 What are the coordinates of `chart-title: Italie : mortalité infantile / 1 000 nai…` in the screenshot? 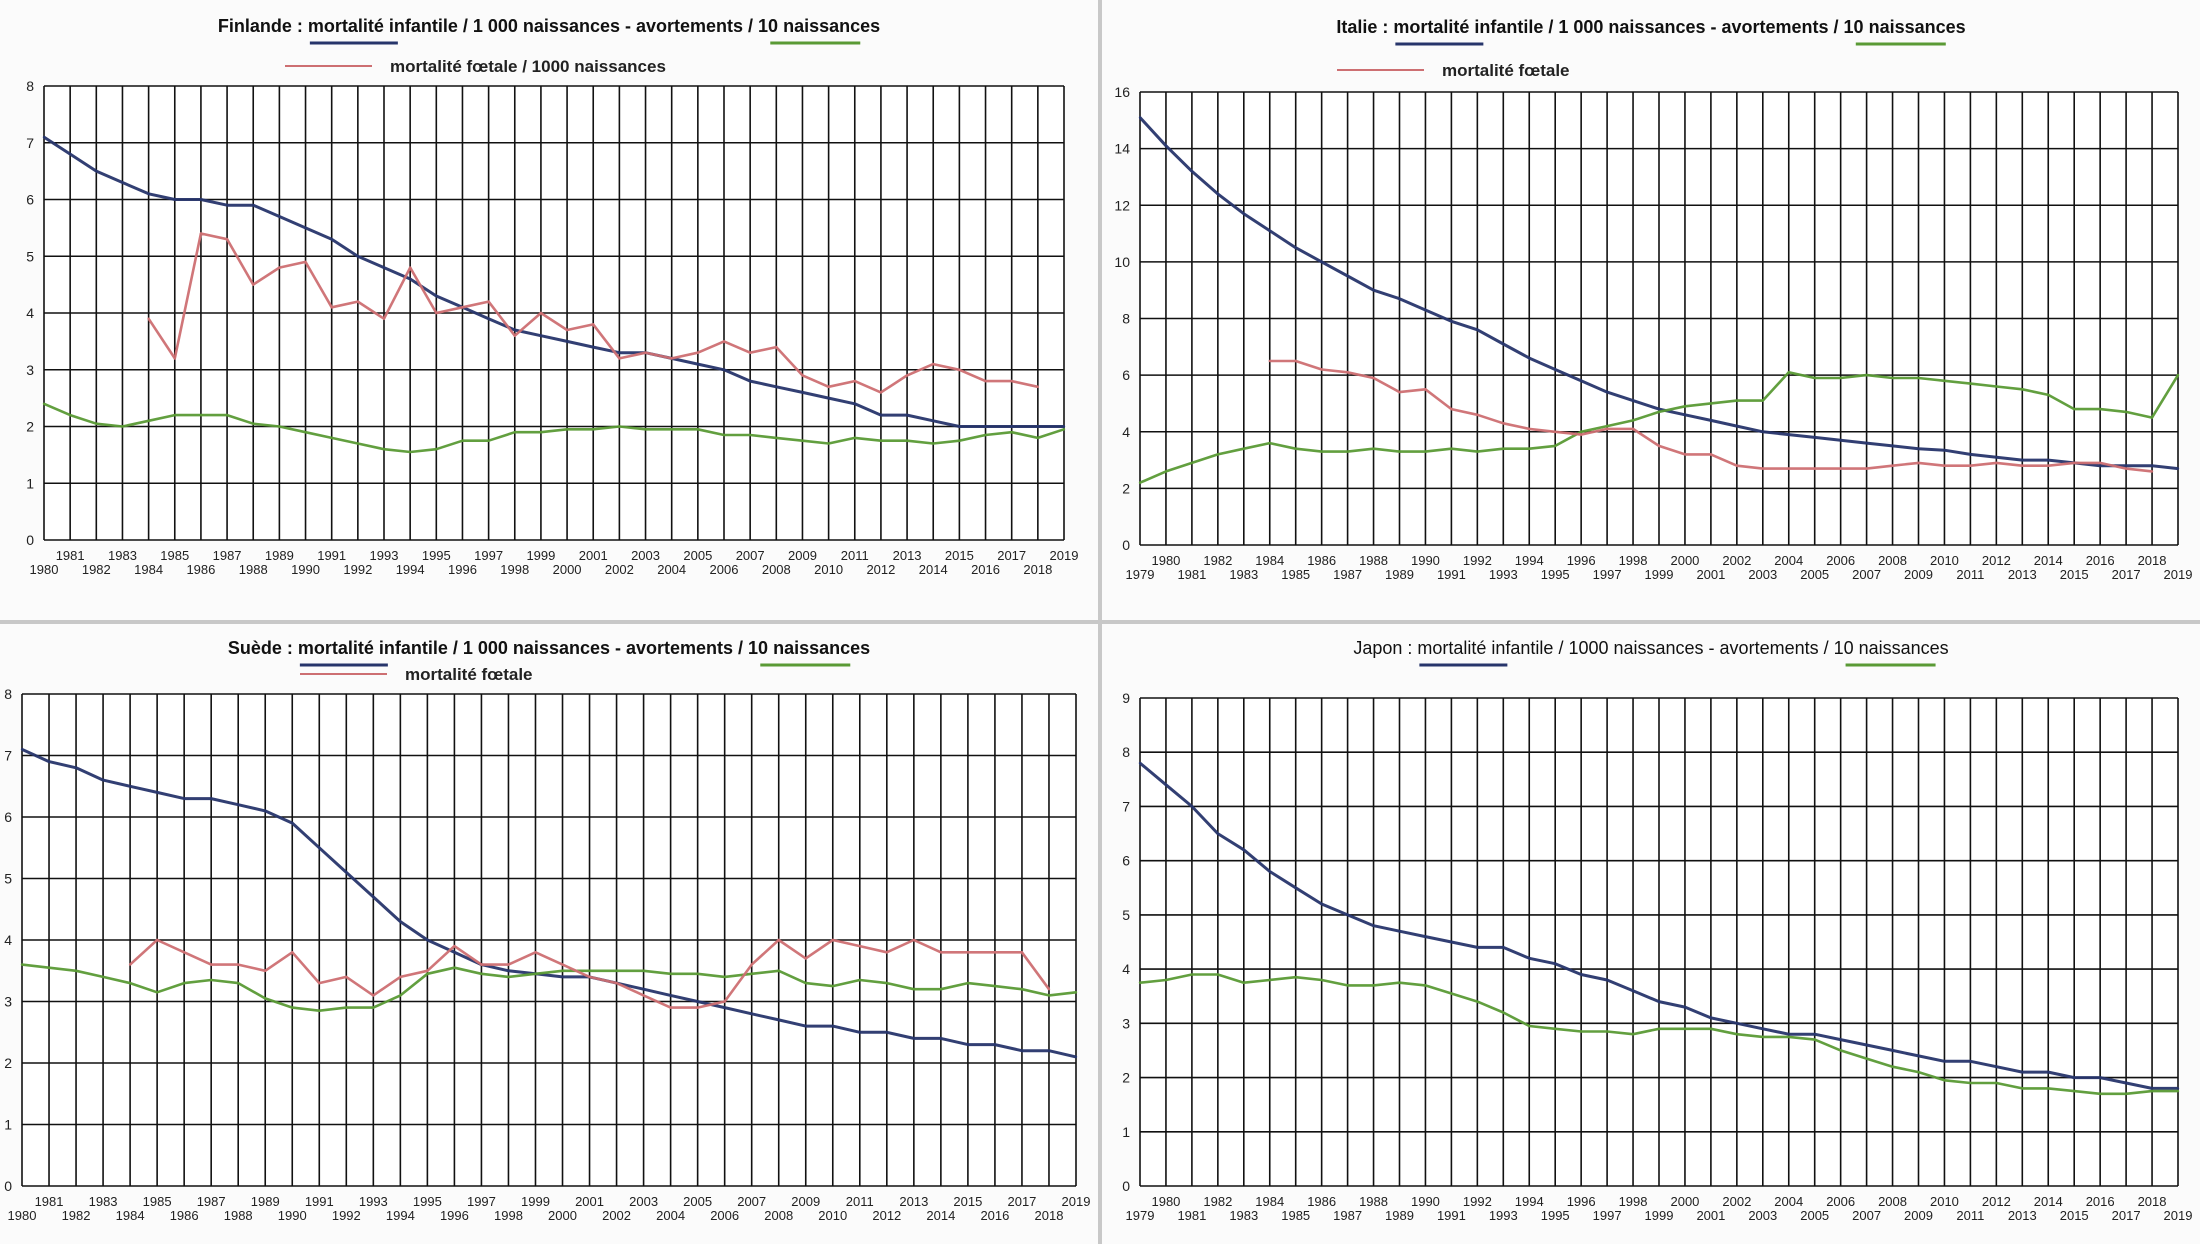 It's located at (1650, 27).